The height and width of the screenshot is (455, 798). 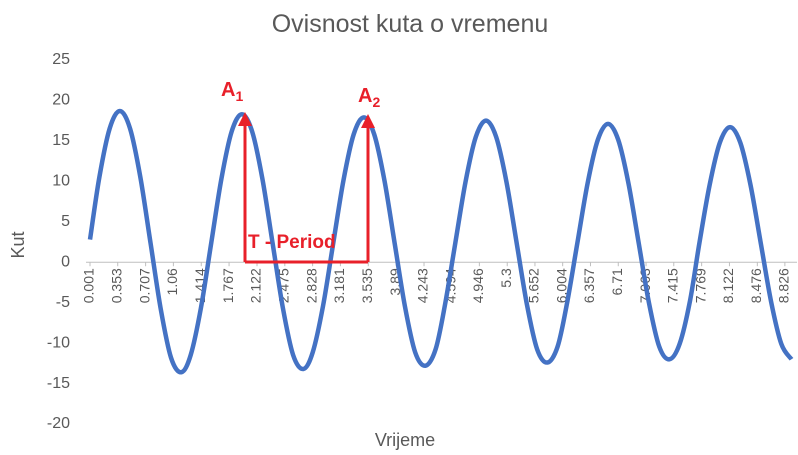 I want to click on y-tick-label: 20, so click(x=61, y=100).